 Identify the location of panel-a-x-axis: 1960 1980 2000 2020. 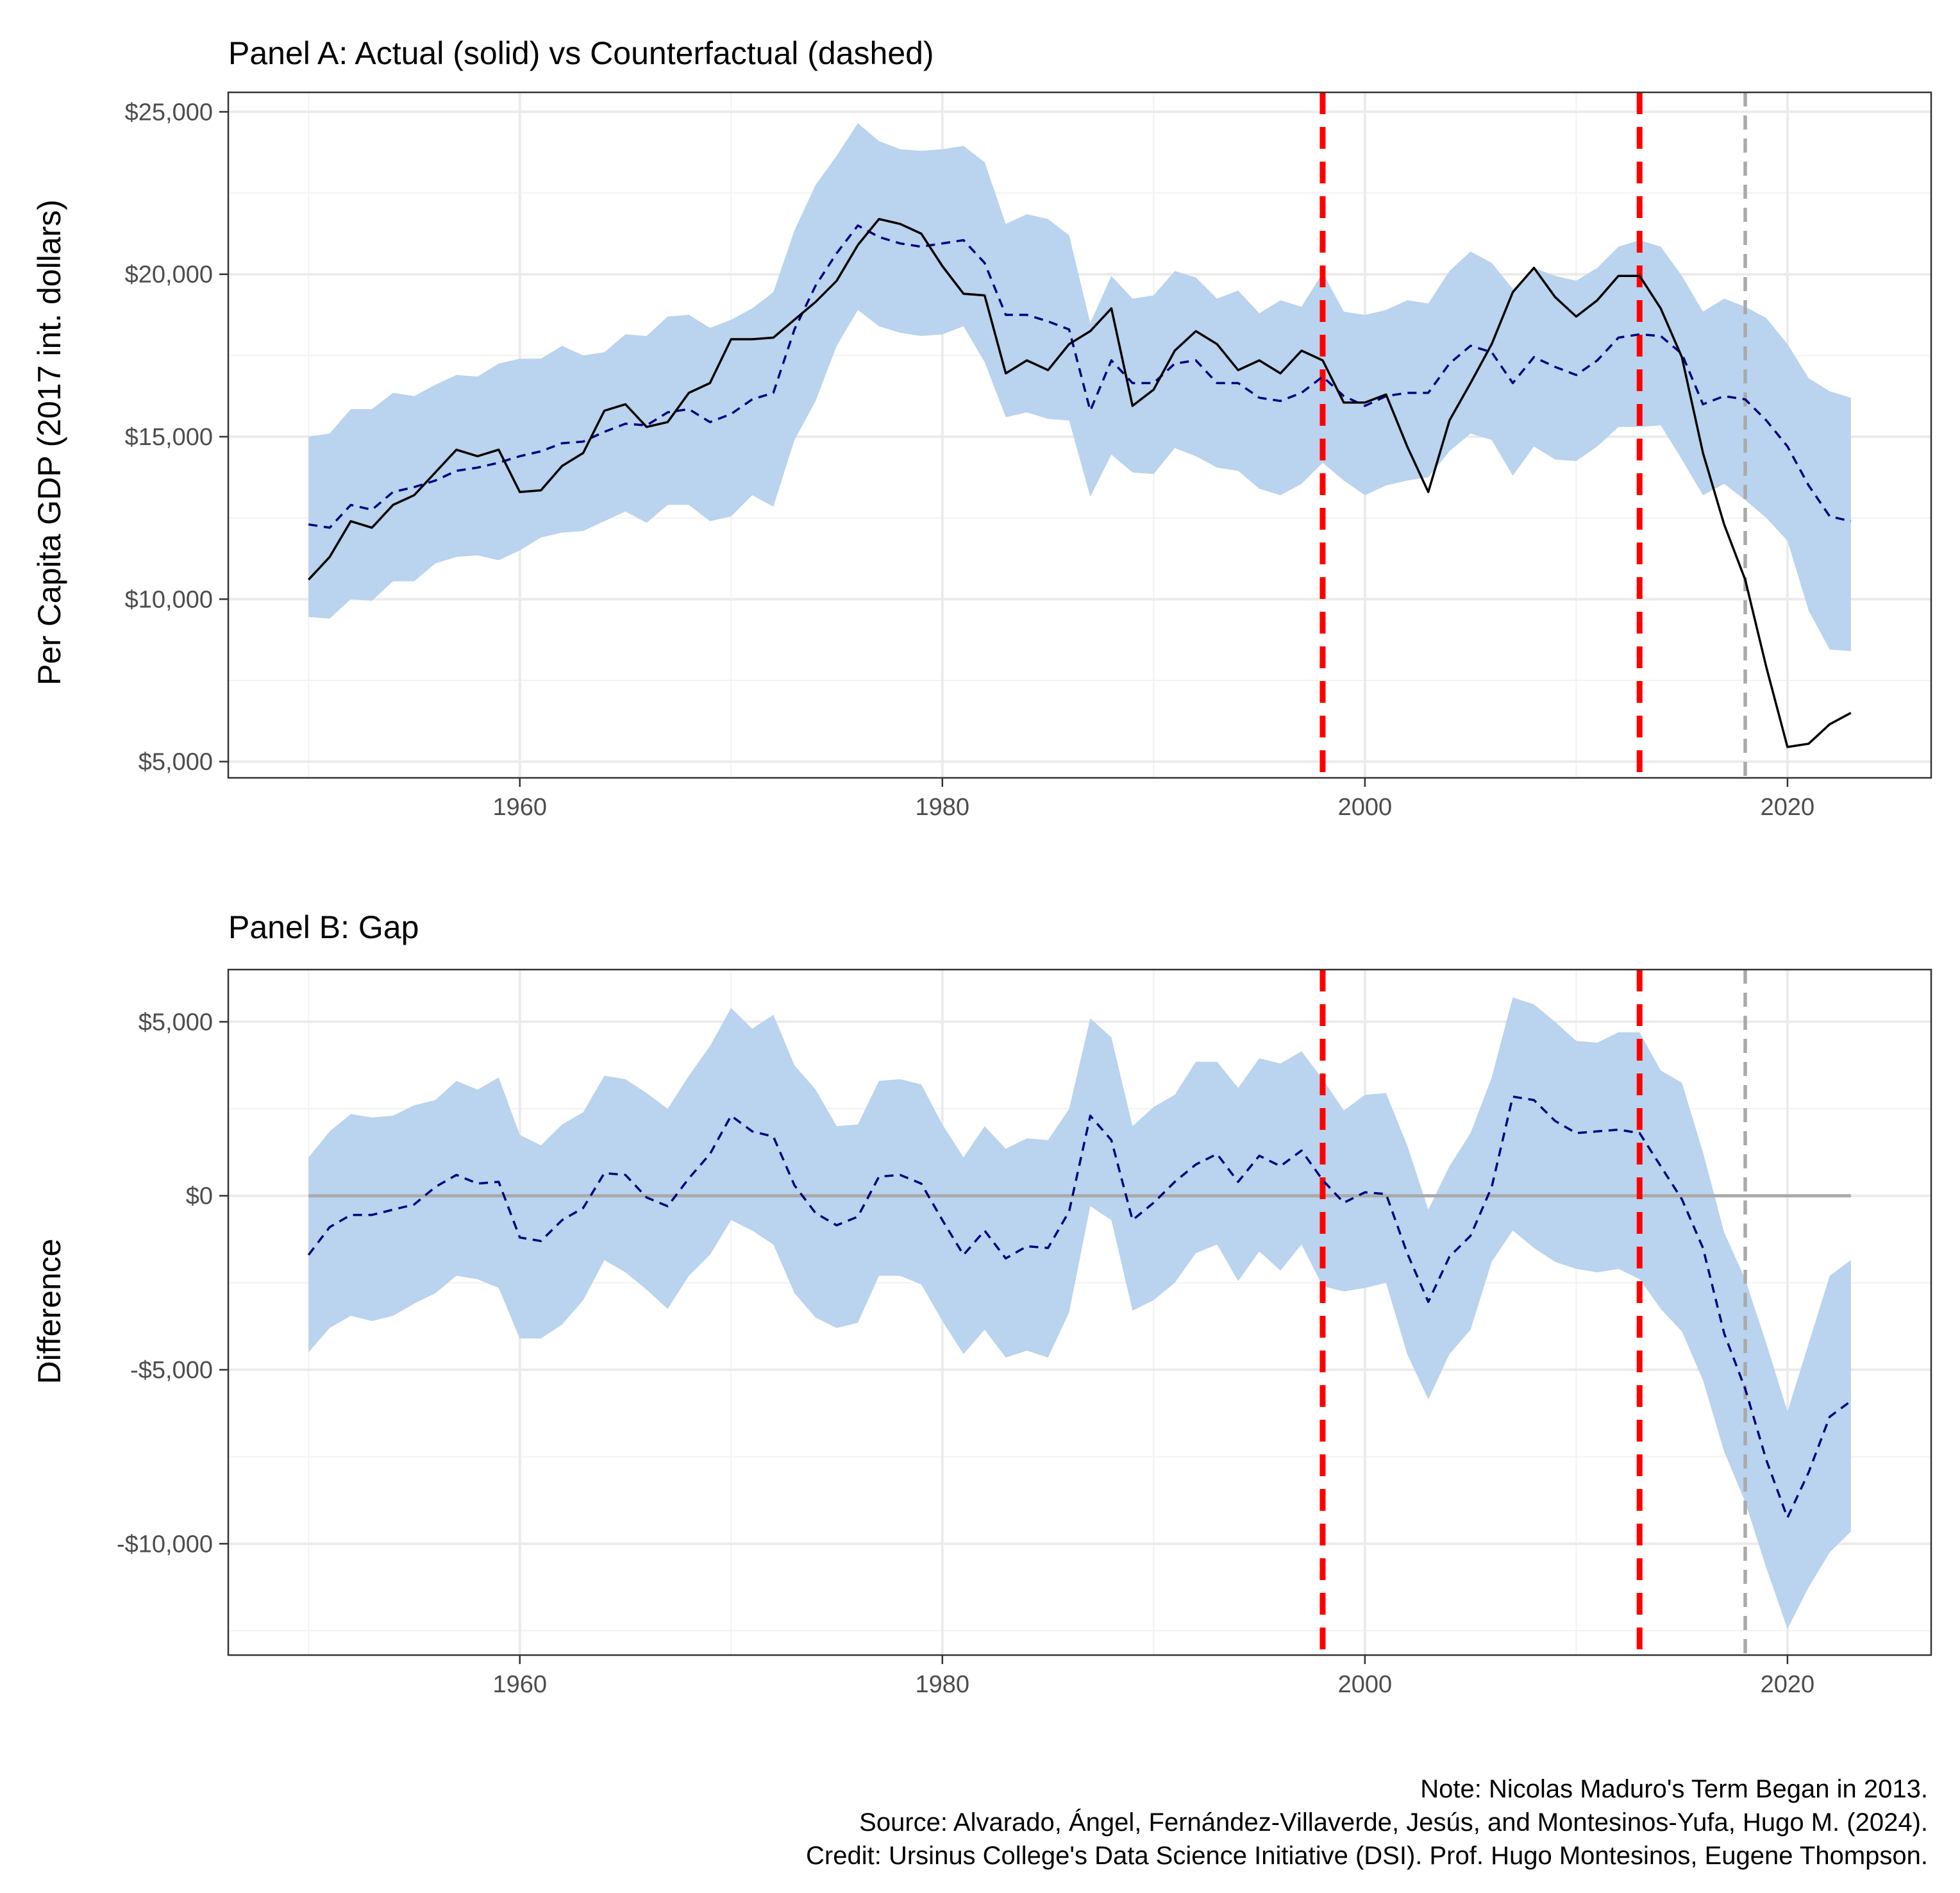
(1153, 800).